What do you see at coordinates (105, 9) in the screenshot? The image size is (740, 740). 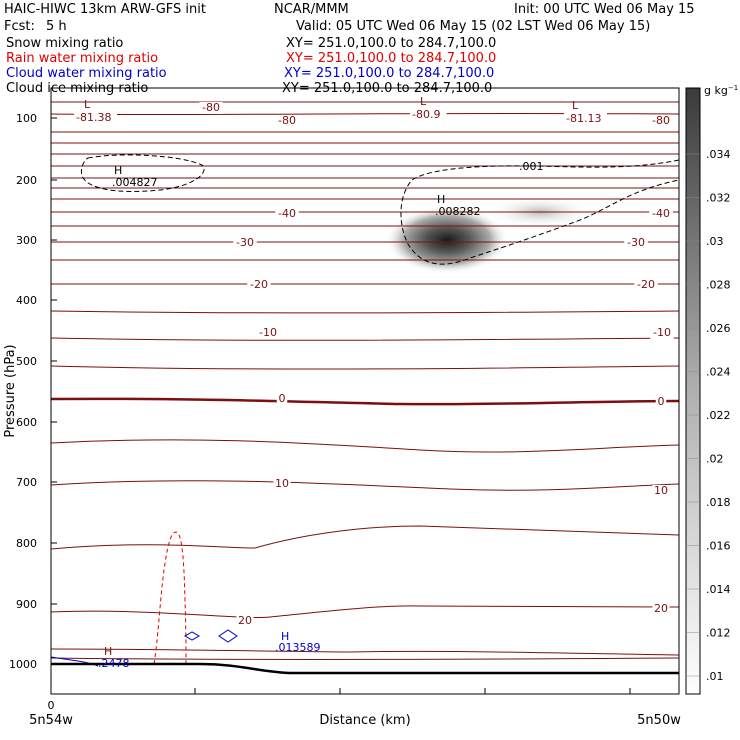 I see `header-title: HAIC-HIWC 13km ARW-GFS init` at bounding box center [105, 9].